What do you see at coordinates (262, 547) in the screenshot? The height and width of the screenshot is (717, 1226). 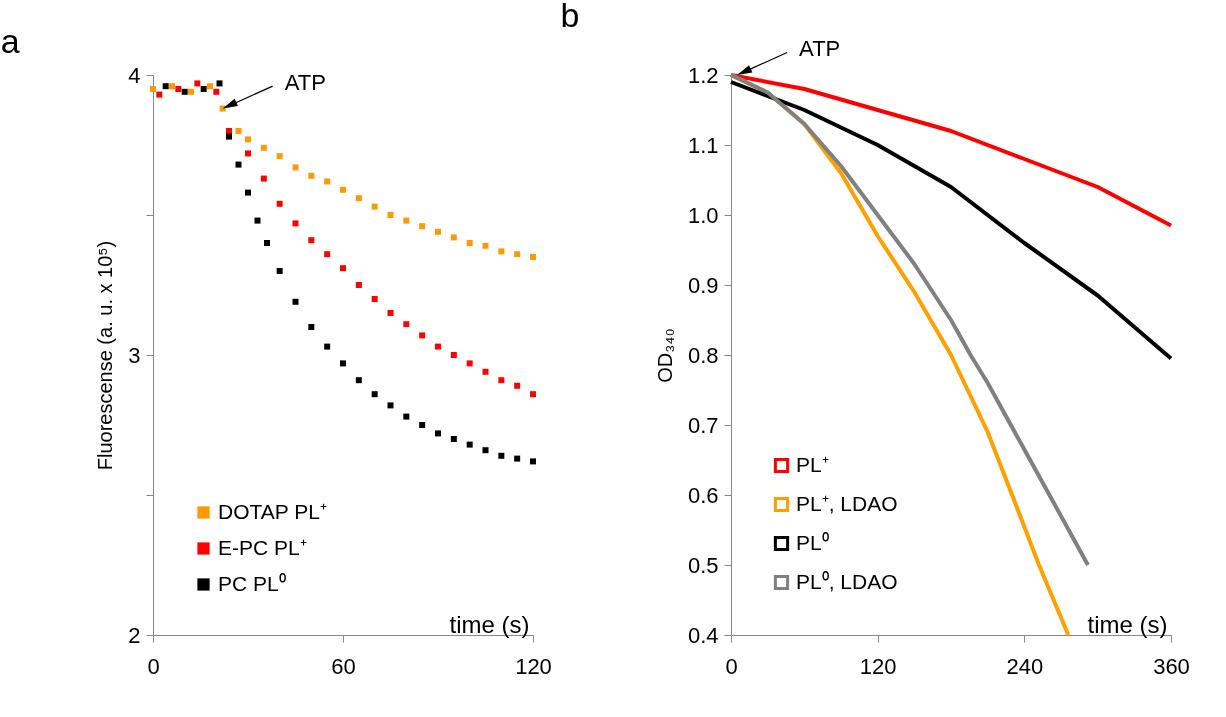 I see `legend-label: E-PC PL⁺` at bounding box center [262, 547].